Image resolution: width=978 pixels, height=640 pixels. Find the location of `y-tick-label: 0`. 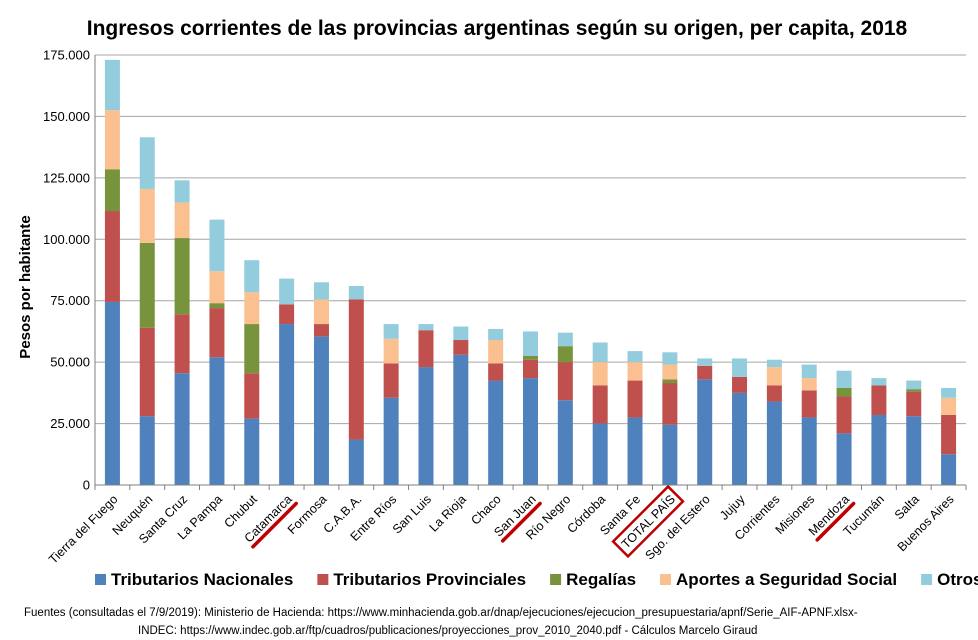

y-tick-label: 0 is located at coordinates (86, 485).